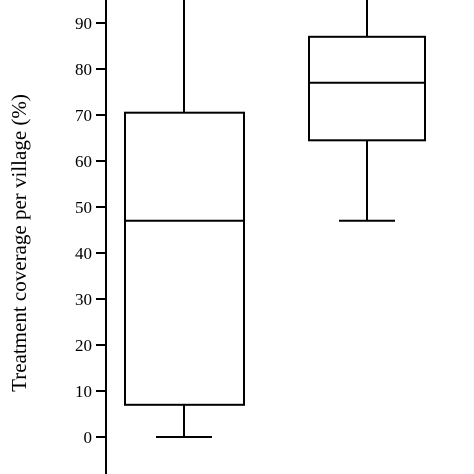 The height and width of the screenshot is (474, 474). What do you see at coordinates (83, 115) in the screenshot?
I see `y-tick-label-8: 70` at bounding box center [83, 115].